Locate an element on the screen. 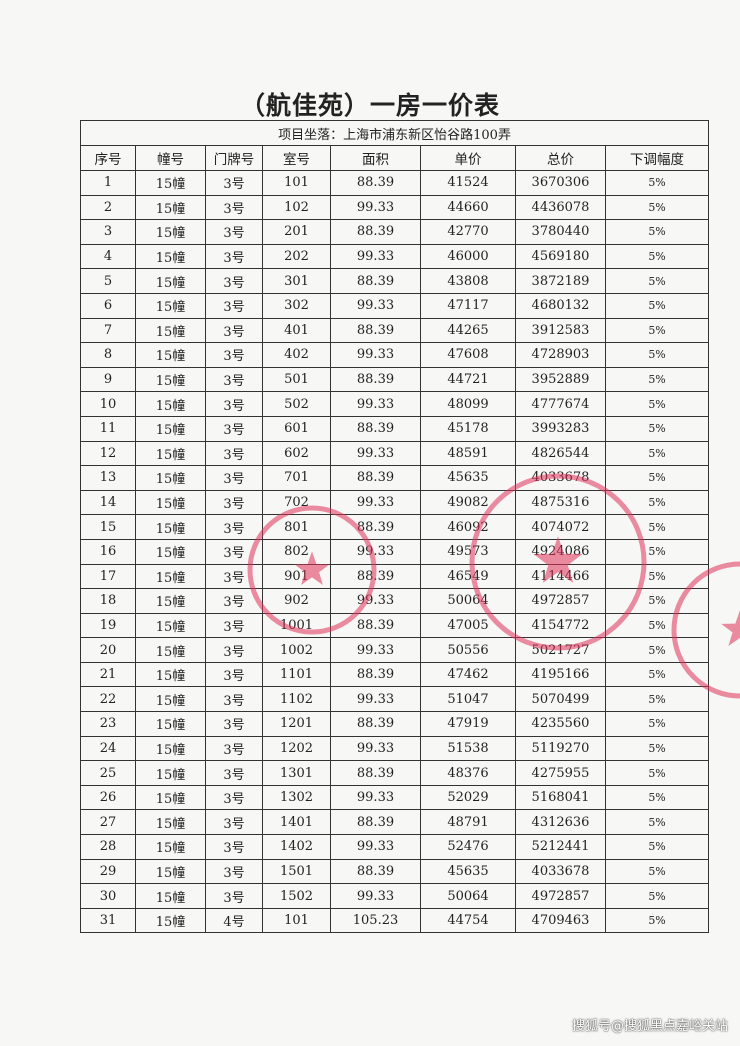  column-header-building: 幢号 is located at coordinates (170, 158).